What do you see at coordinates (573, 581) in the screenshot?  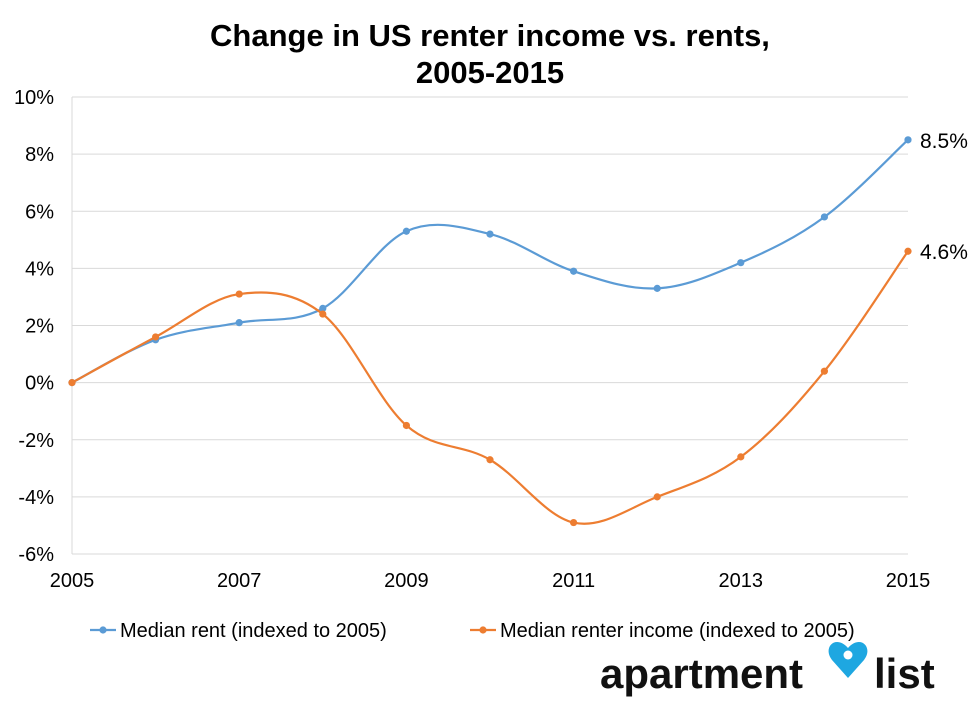 I see `x-tick-label: 2011` at bounding box center [573, 581].